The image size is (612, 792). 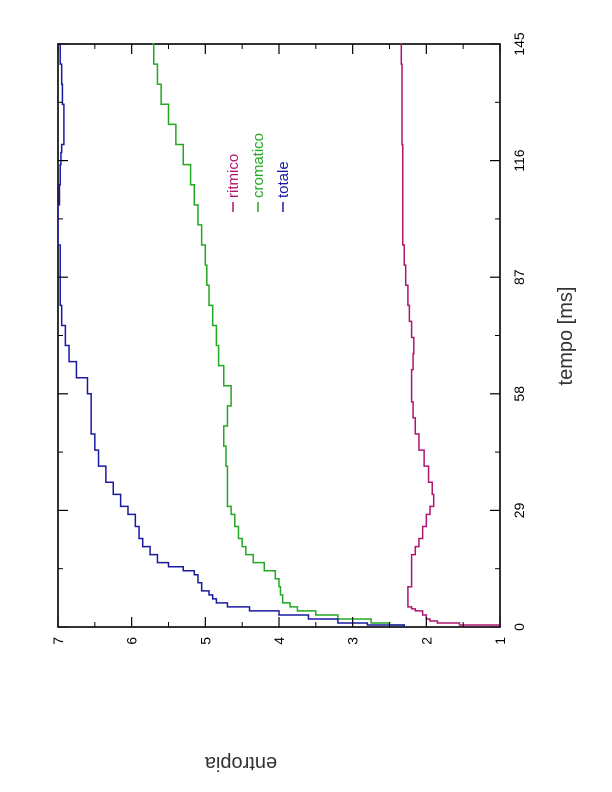 What do you see at coordinates (426, 641) in the screenshot?
I see `y-tick-label: 2` at bounding box center [426, 641].